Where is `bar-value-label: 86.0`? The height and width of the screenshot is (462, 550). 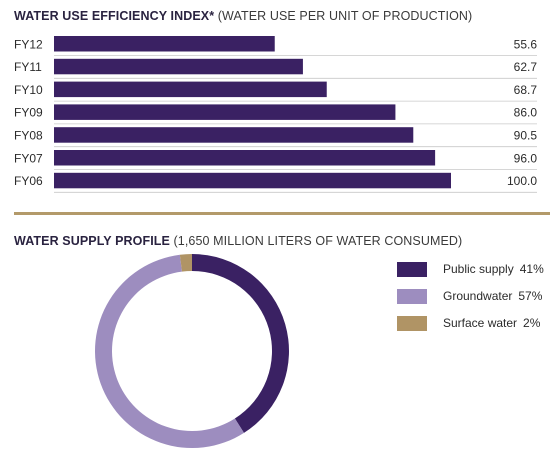 bar-value-label: 86.0 is located at coordinates (526, 113).